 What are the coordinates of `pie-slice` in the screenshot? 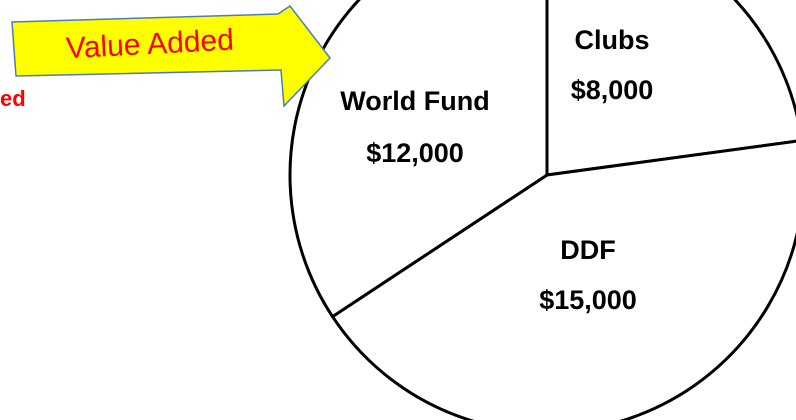 It's located at (670, 88).